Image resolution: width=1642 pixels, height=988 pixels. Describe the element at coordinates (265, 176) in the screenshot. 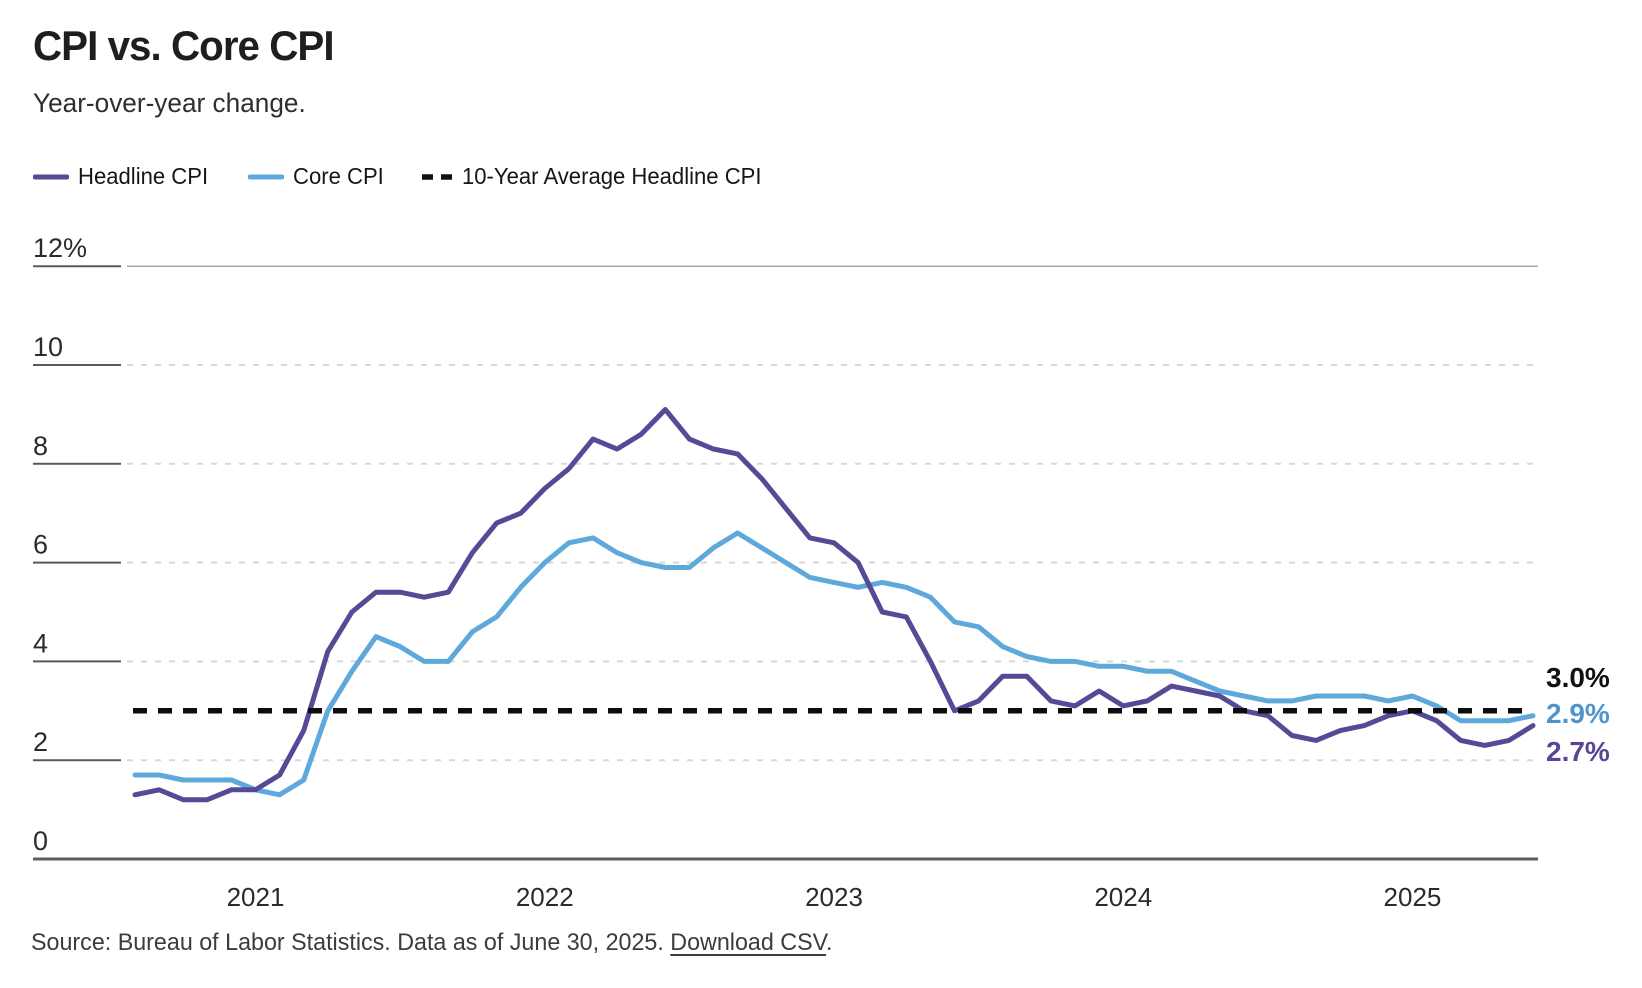

I see `core-line-swatch-icon` at that location.